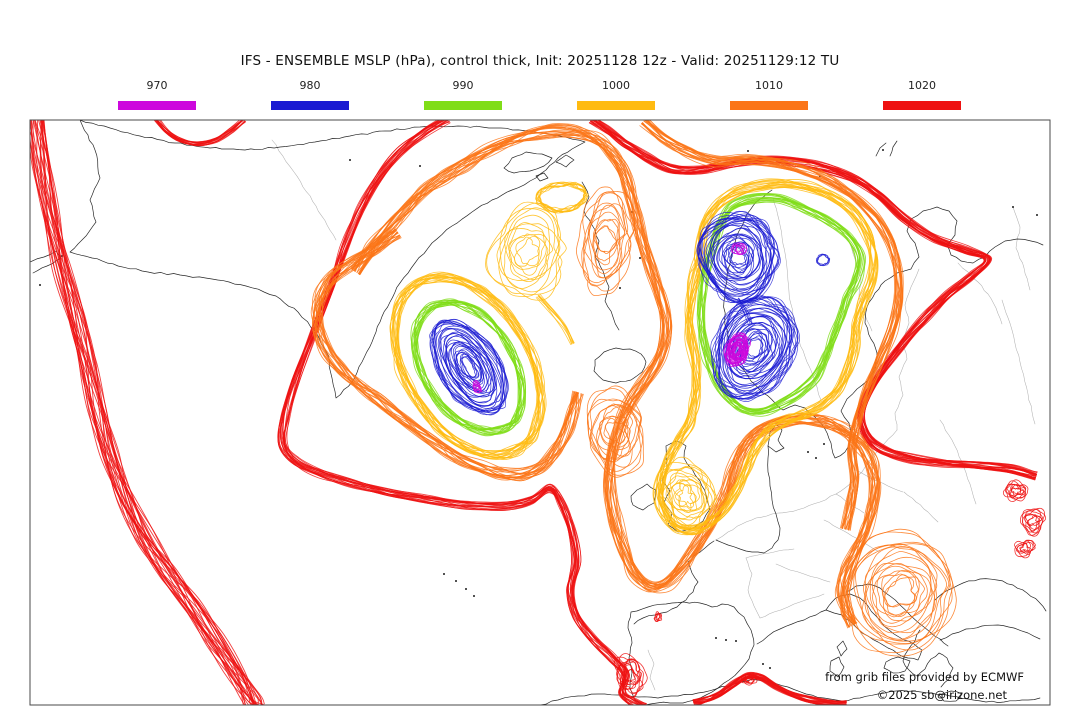 The image size is (1080, 718). What do you see at coordinates (769, 94) in the screenshot?
I see `legend-item-1010: 1010` at bounding box center [769, 94].